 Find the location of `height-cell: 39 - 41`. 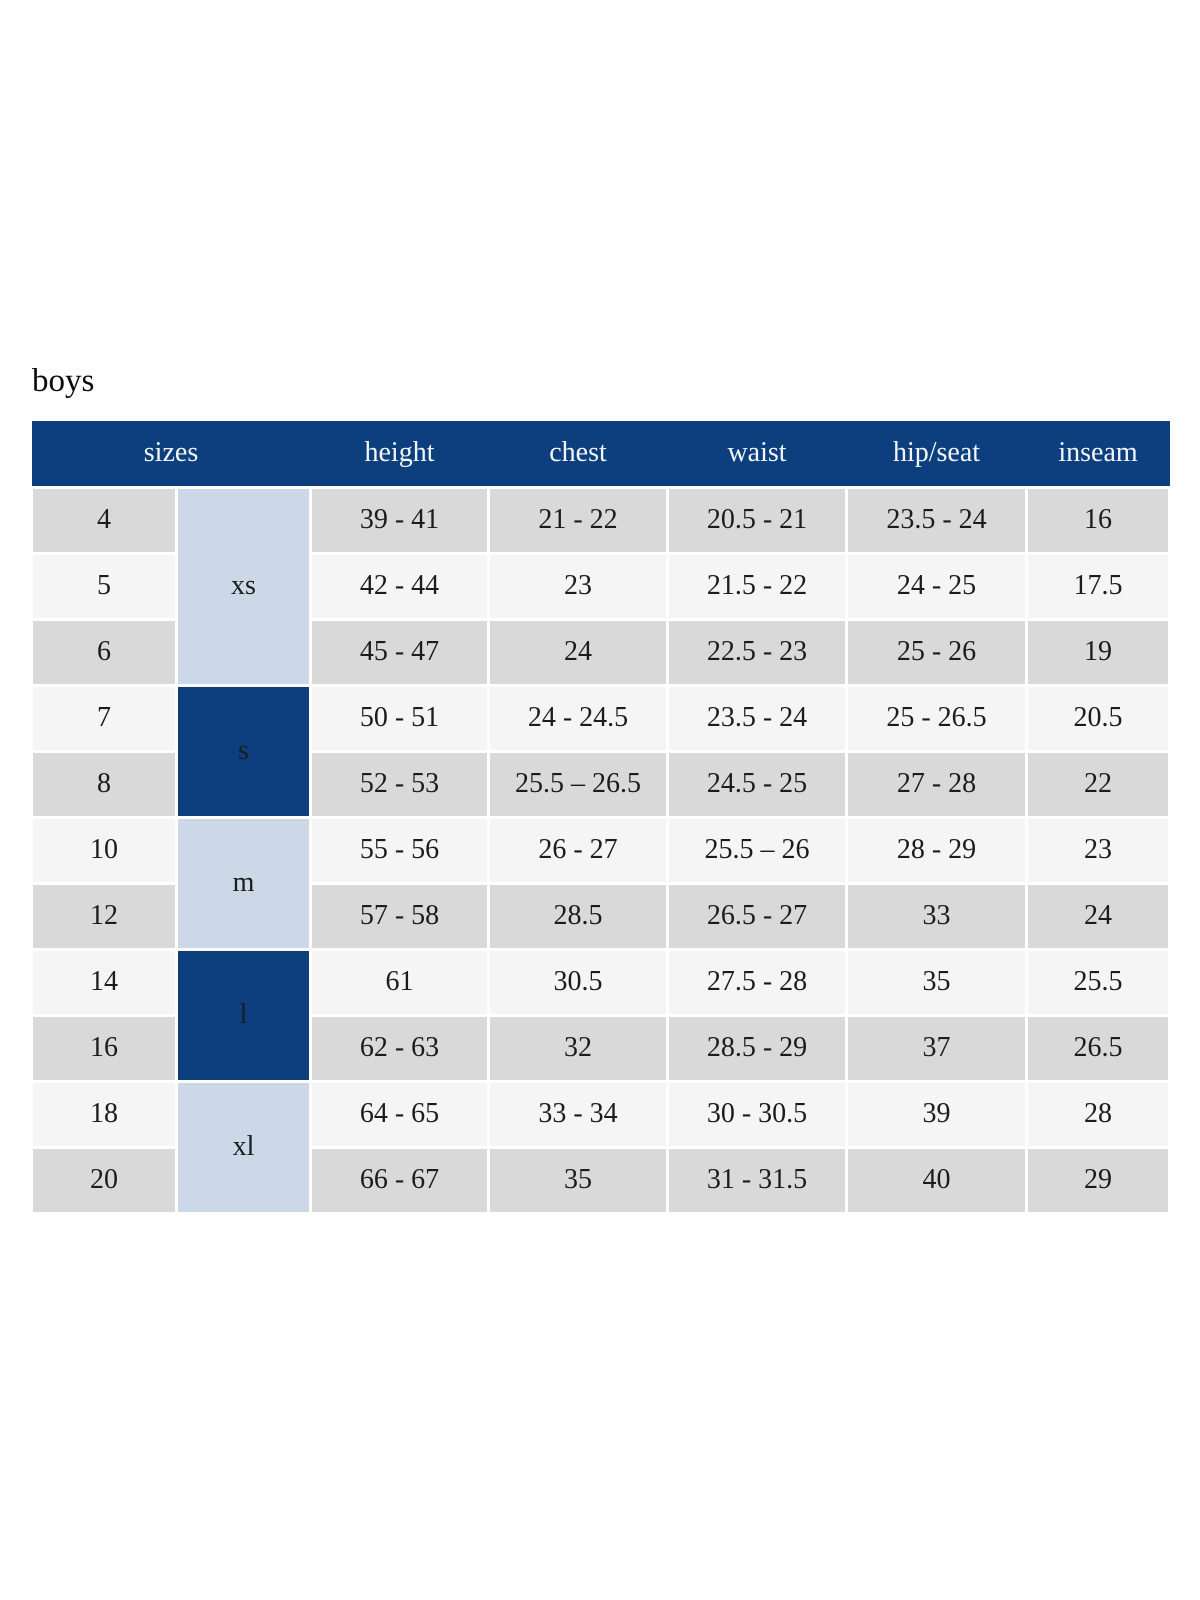

height-cell: 39 - 41 is located at coordinates (399, 520).